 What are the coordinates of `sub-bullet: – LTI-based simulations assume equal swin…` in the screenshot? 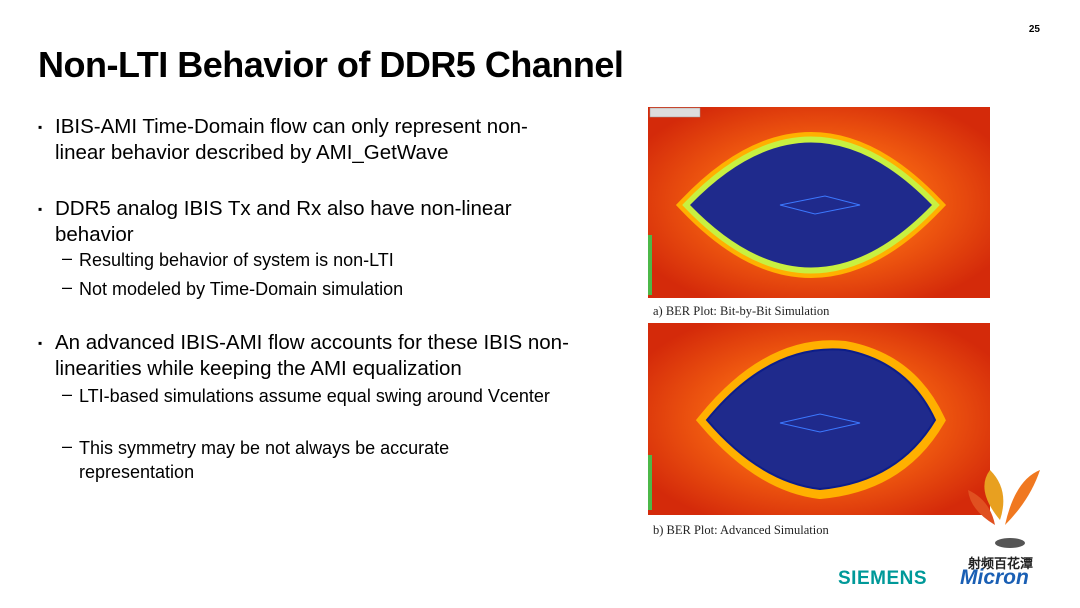 It's located at (307, 396).